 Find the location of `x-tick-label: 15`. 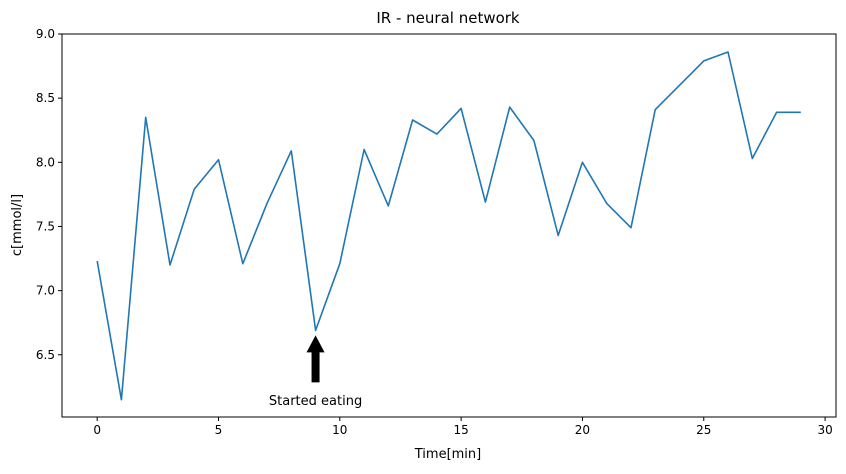

x-tick-label: 15 is located at coordinates (460, 430).